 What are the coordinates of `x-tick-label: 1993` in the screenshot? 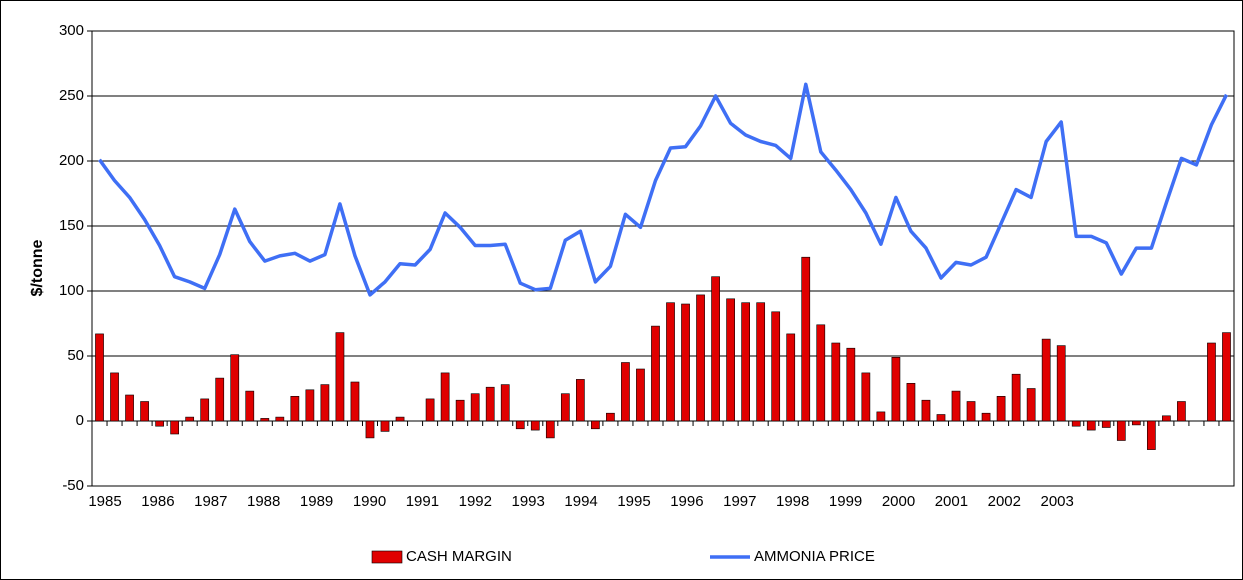 It's located at (528, 501).